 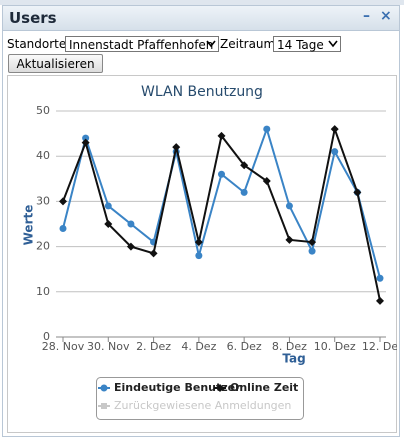 What do you see at coordinates (264, 387) in the screenshot?
I see `legend-label: Online Zeit` at bounding box center [264, 387].